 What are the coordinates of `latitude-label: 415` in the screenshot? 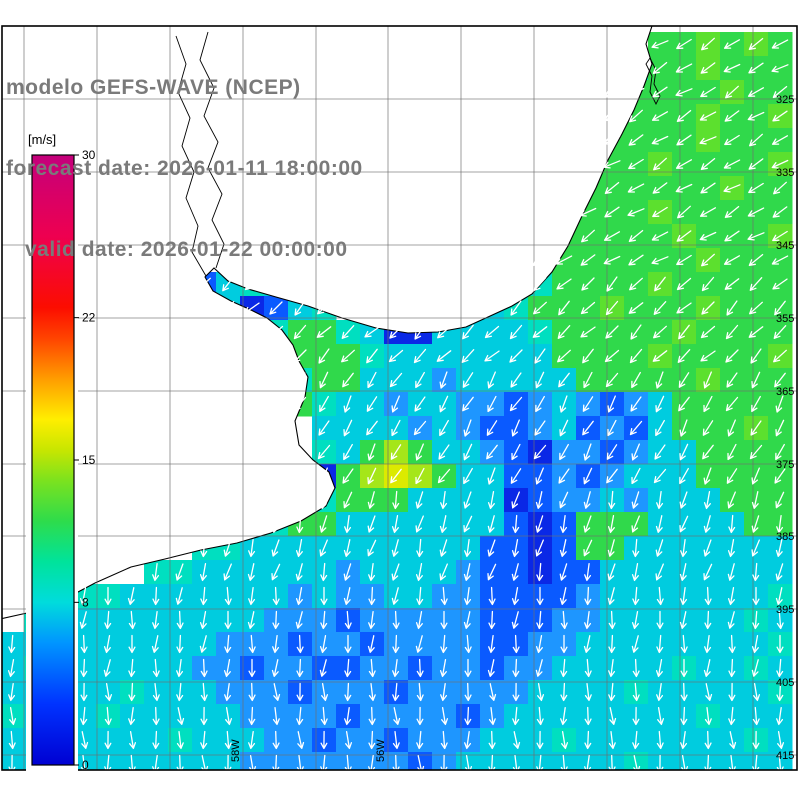 It's located at (785, 756).